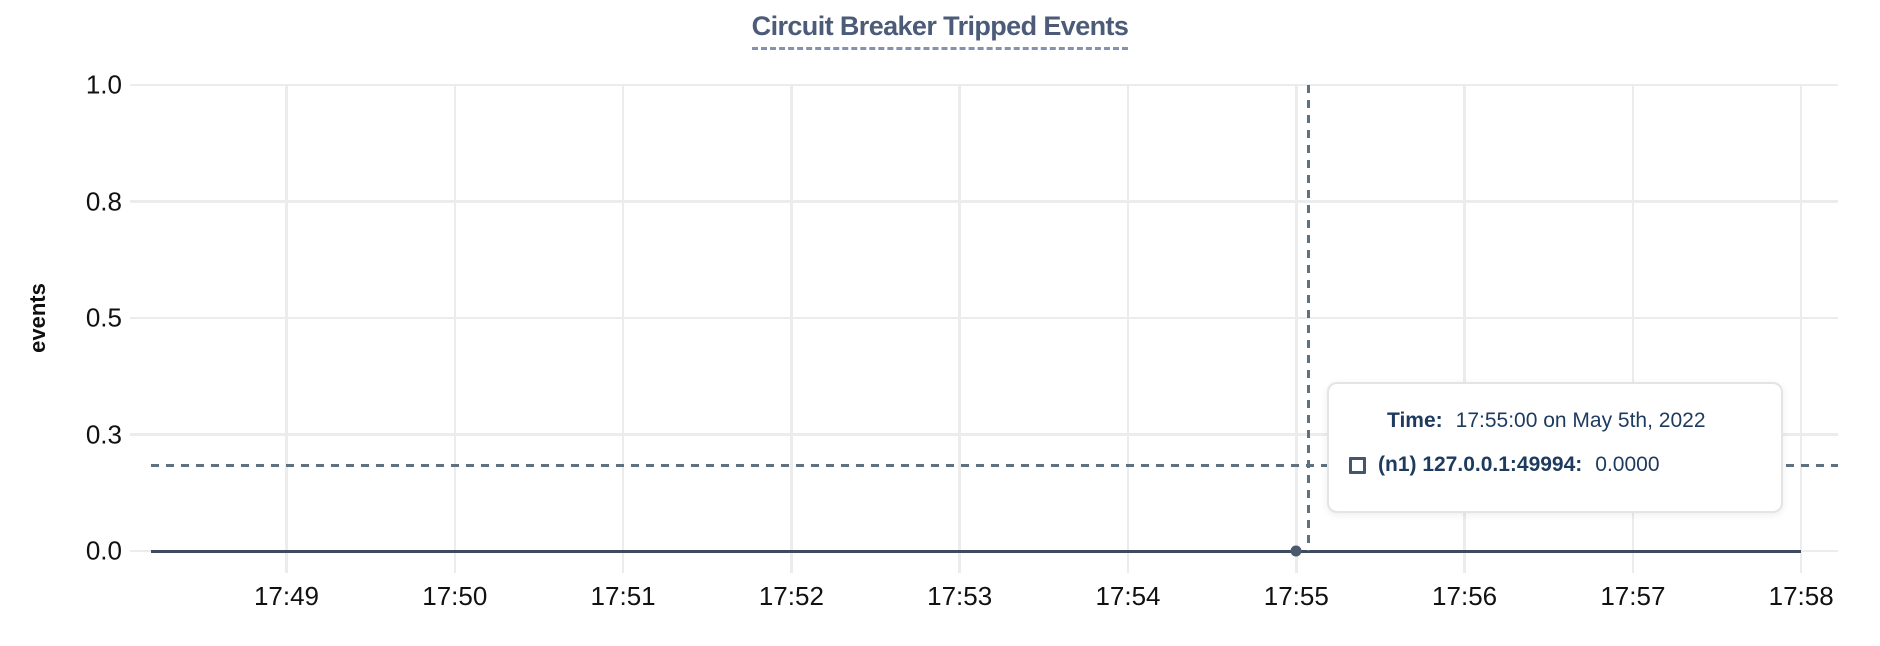  What do you see at coordinates (1633, 596) in the screenshot?
I see `x-tick-label: 17:57` at bounding box center [1633, 596].